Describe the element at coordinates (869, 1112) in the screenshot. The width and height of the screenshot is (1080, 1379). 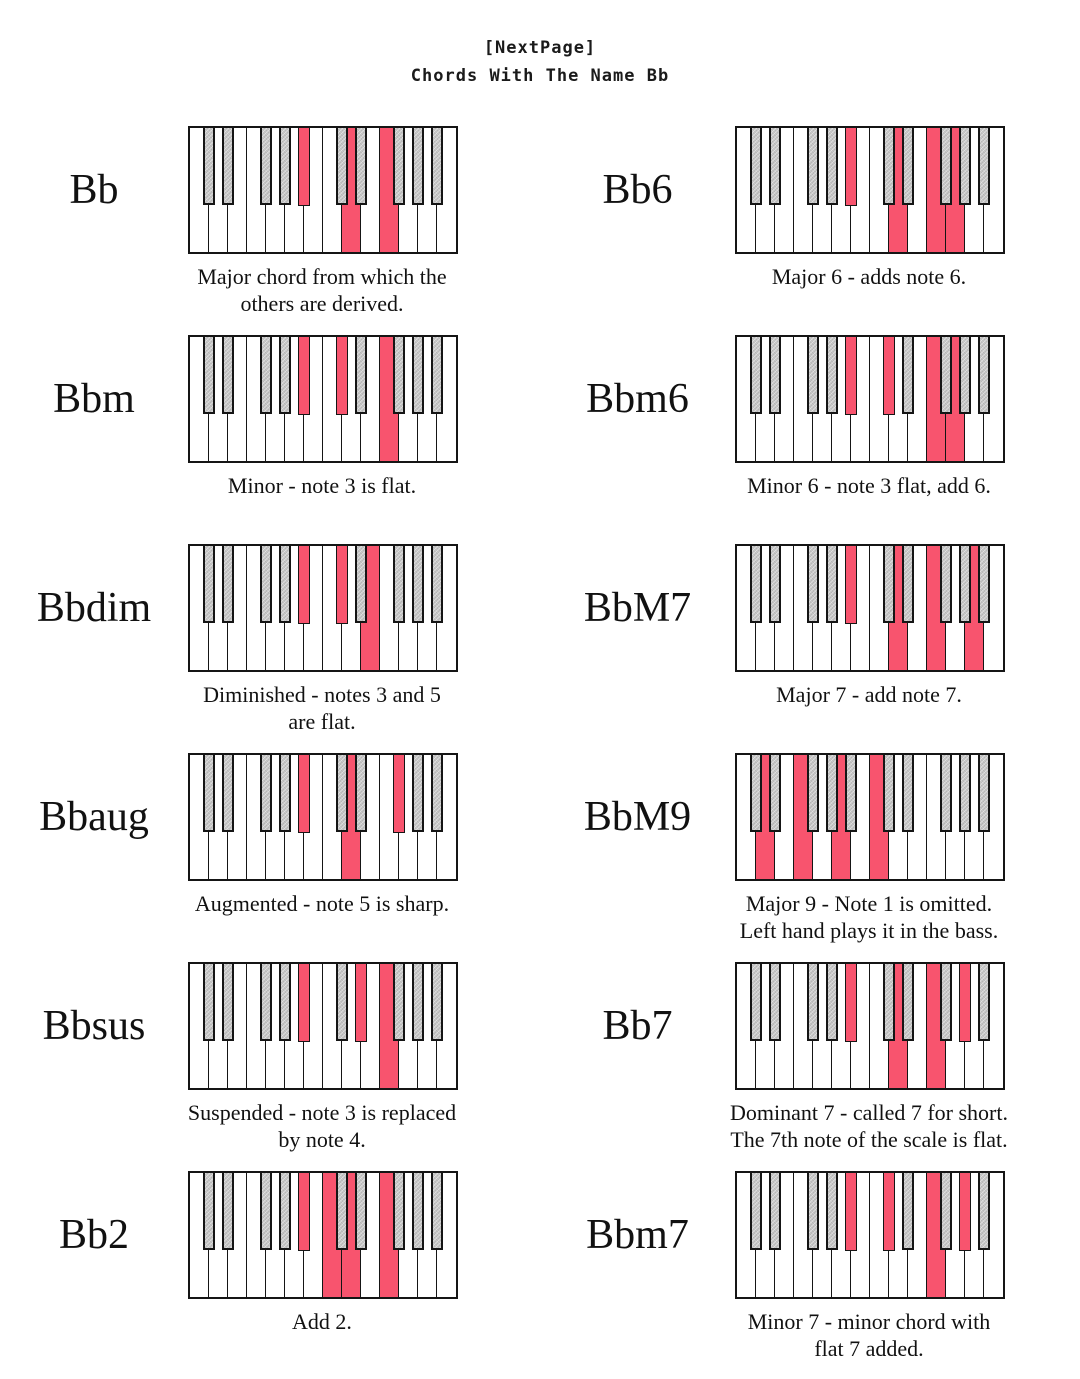
I see `caption-line: Dominant 7 - called 7 for short.` at that location.